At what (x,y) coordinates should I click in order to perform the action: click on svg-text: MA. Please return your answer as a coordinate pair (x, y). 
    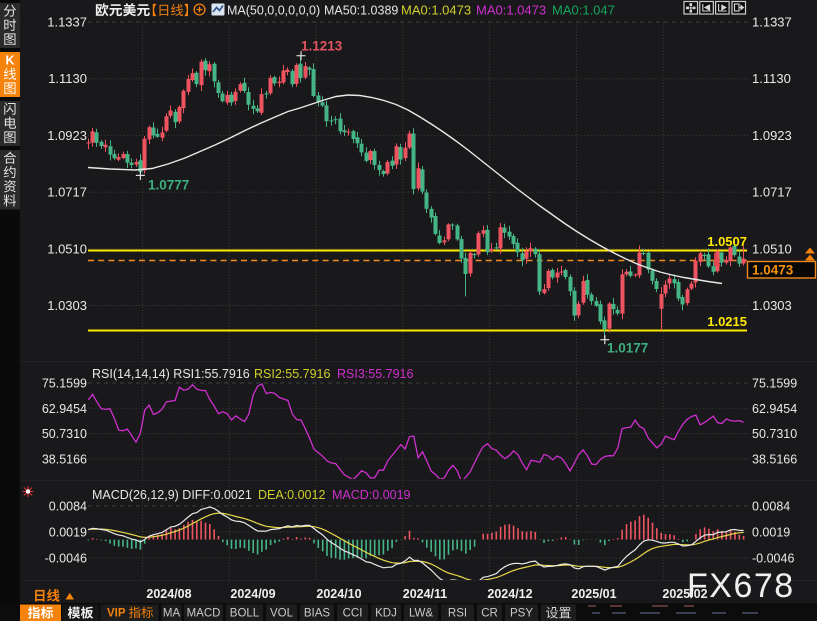
    Looking at the image, I should click on (172, 614).